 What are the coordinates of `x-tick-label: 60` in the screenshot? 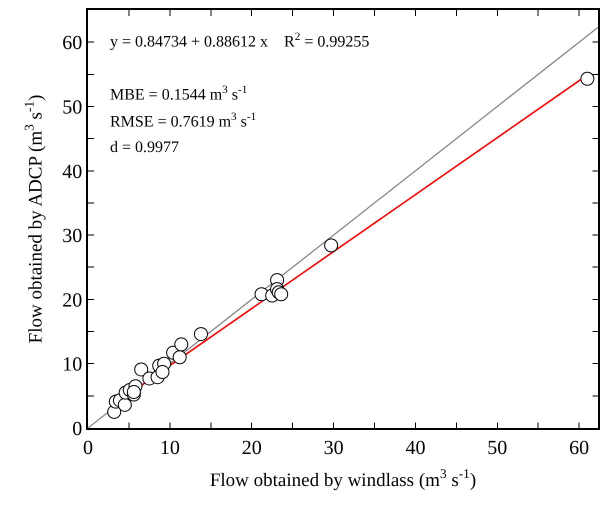 It's located at (579, 447).